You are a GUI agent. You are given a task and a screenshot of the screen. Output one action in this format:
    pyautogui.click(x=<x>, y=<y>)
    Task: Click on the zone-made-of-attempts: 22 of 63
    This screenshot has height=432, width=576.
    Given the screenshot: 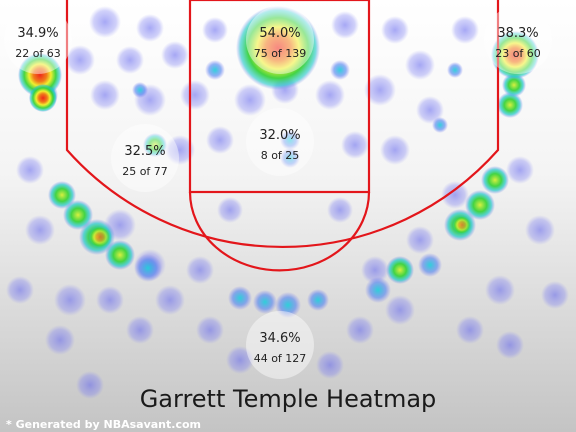 What is the action you would take?
    pyautogui.click(x=38, y=53)
    